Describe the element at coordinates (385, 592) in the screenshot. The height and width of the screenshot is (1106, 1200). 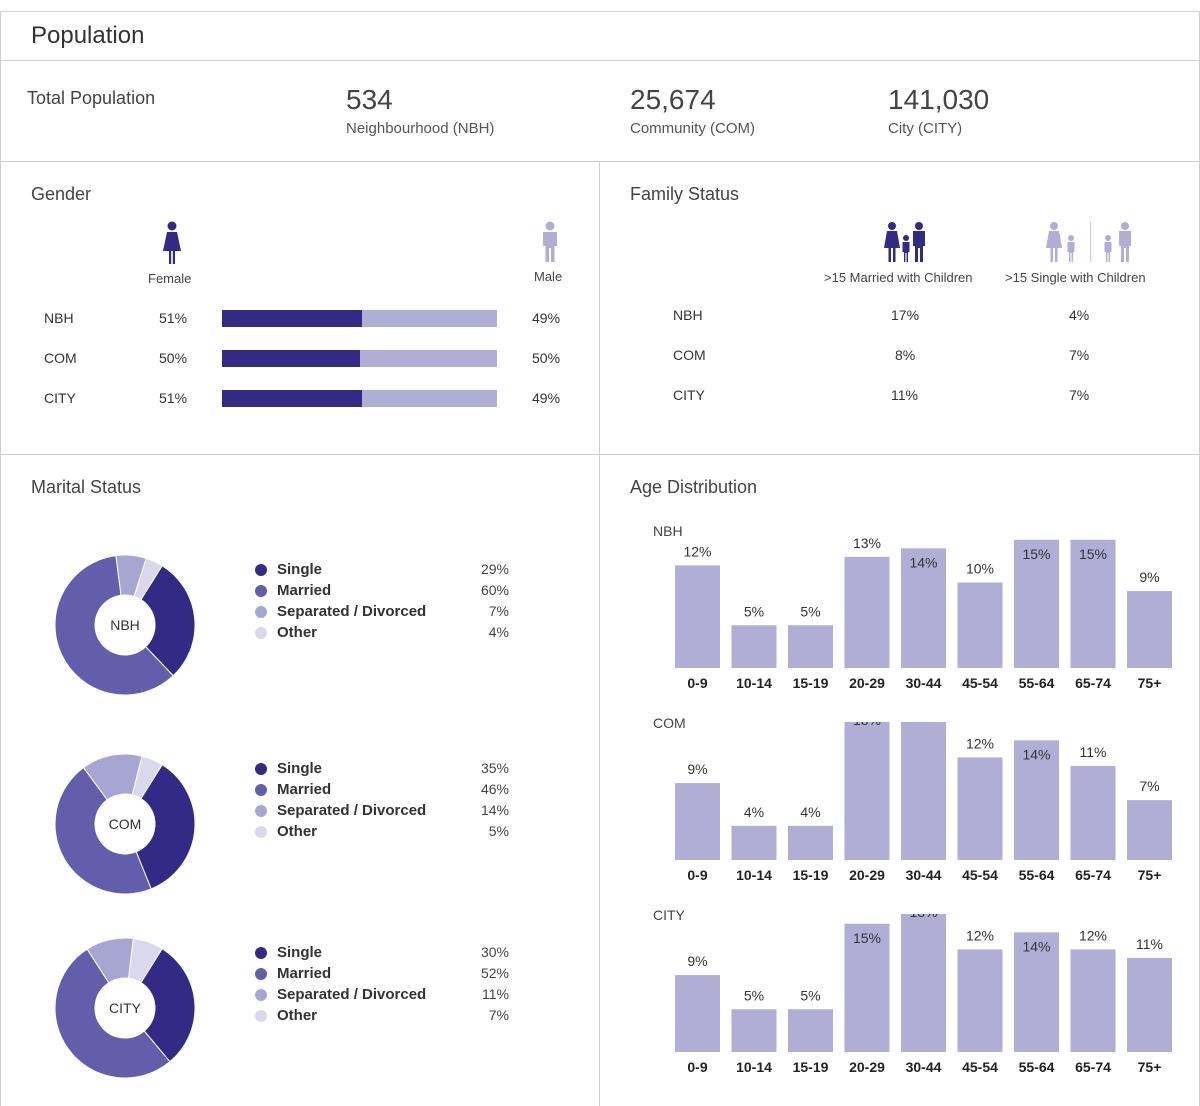
I see `legend-item-married: Married 60%` at that location.